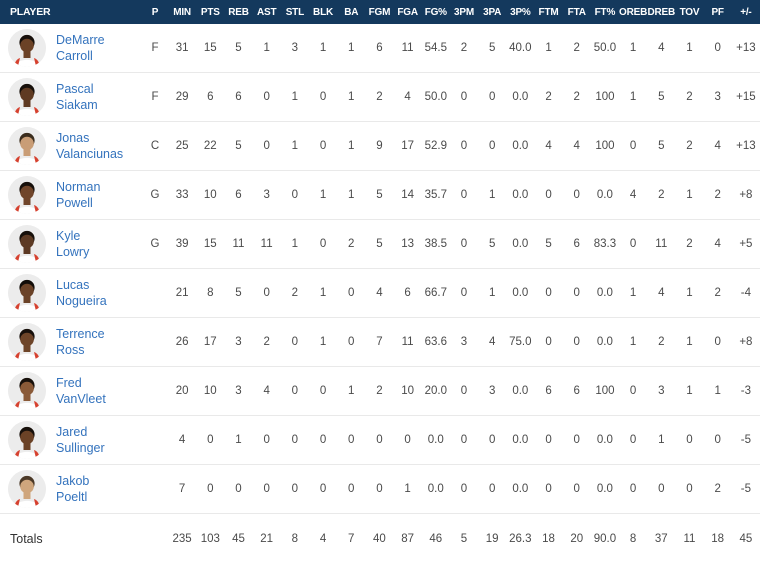 The width and height of the screenshot is (760, 564). I want to click on position-cell: F, so click(155, 97).